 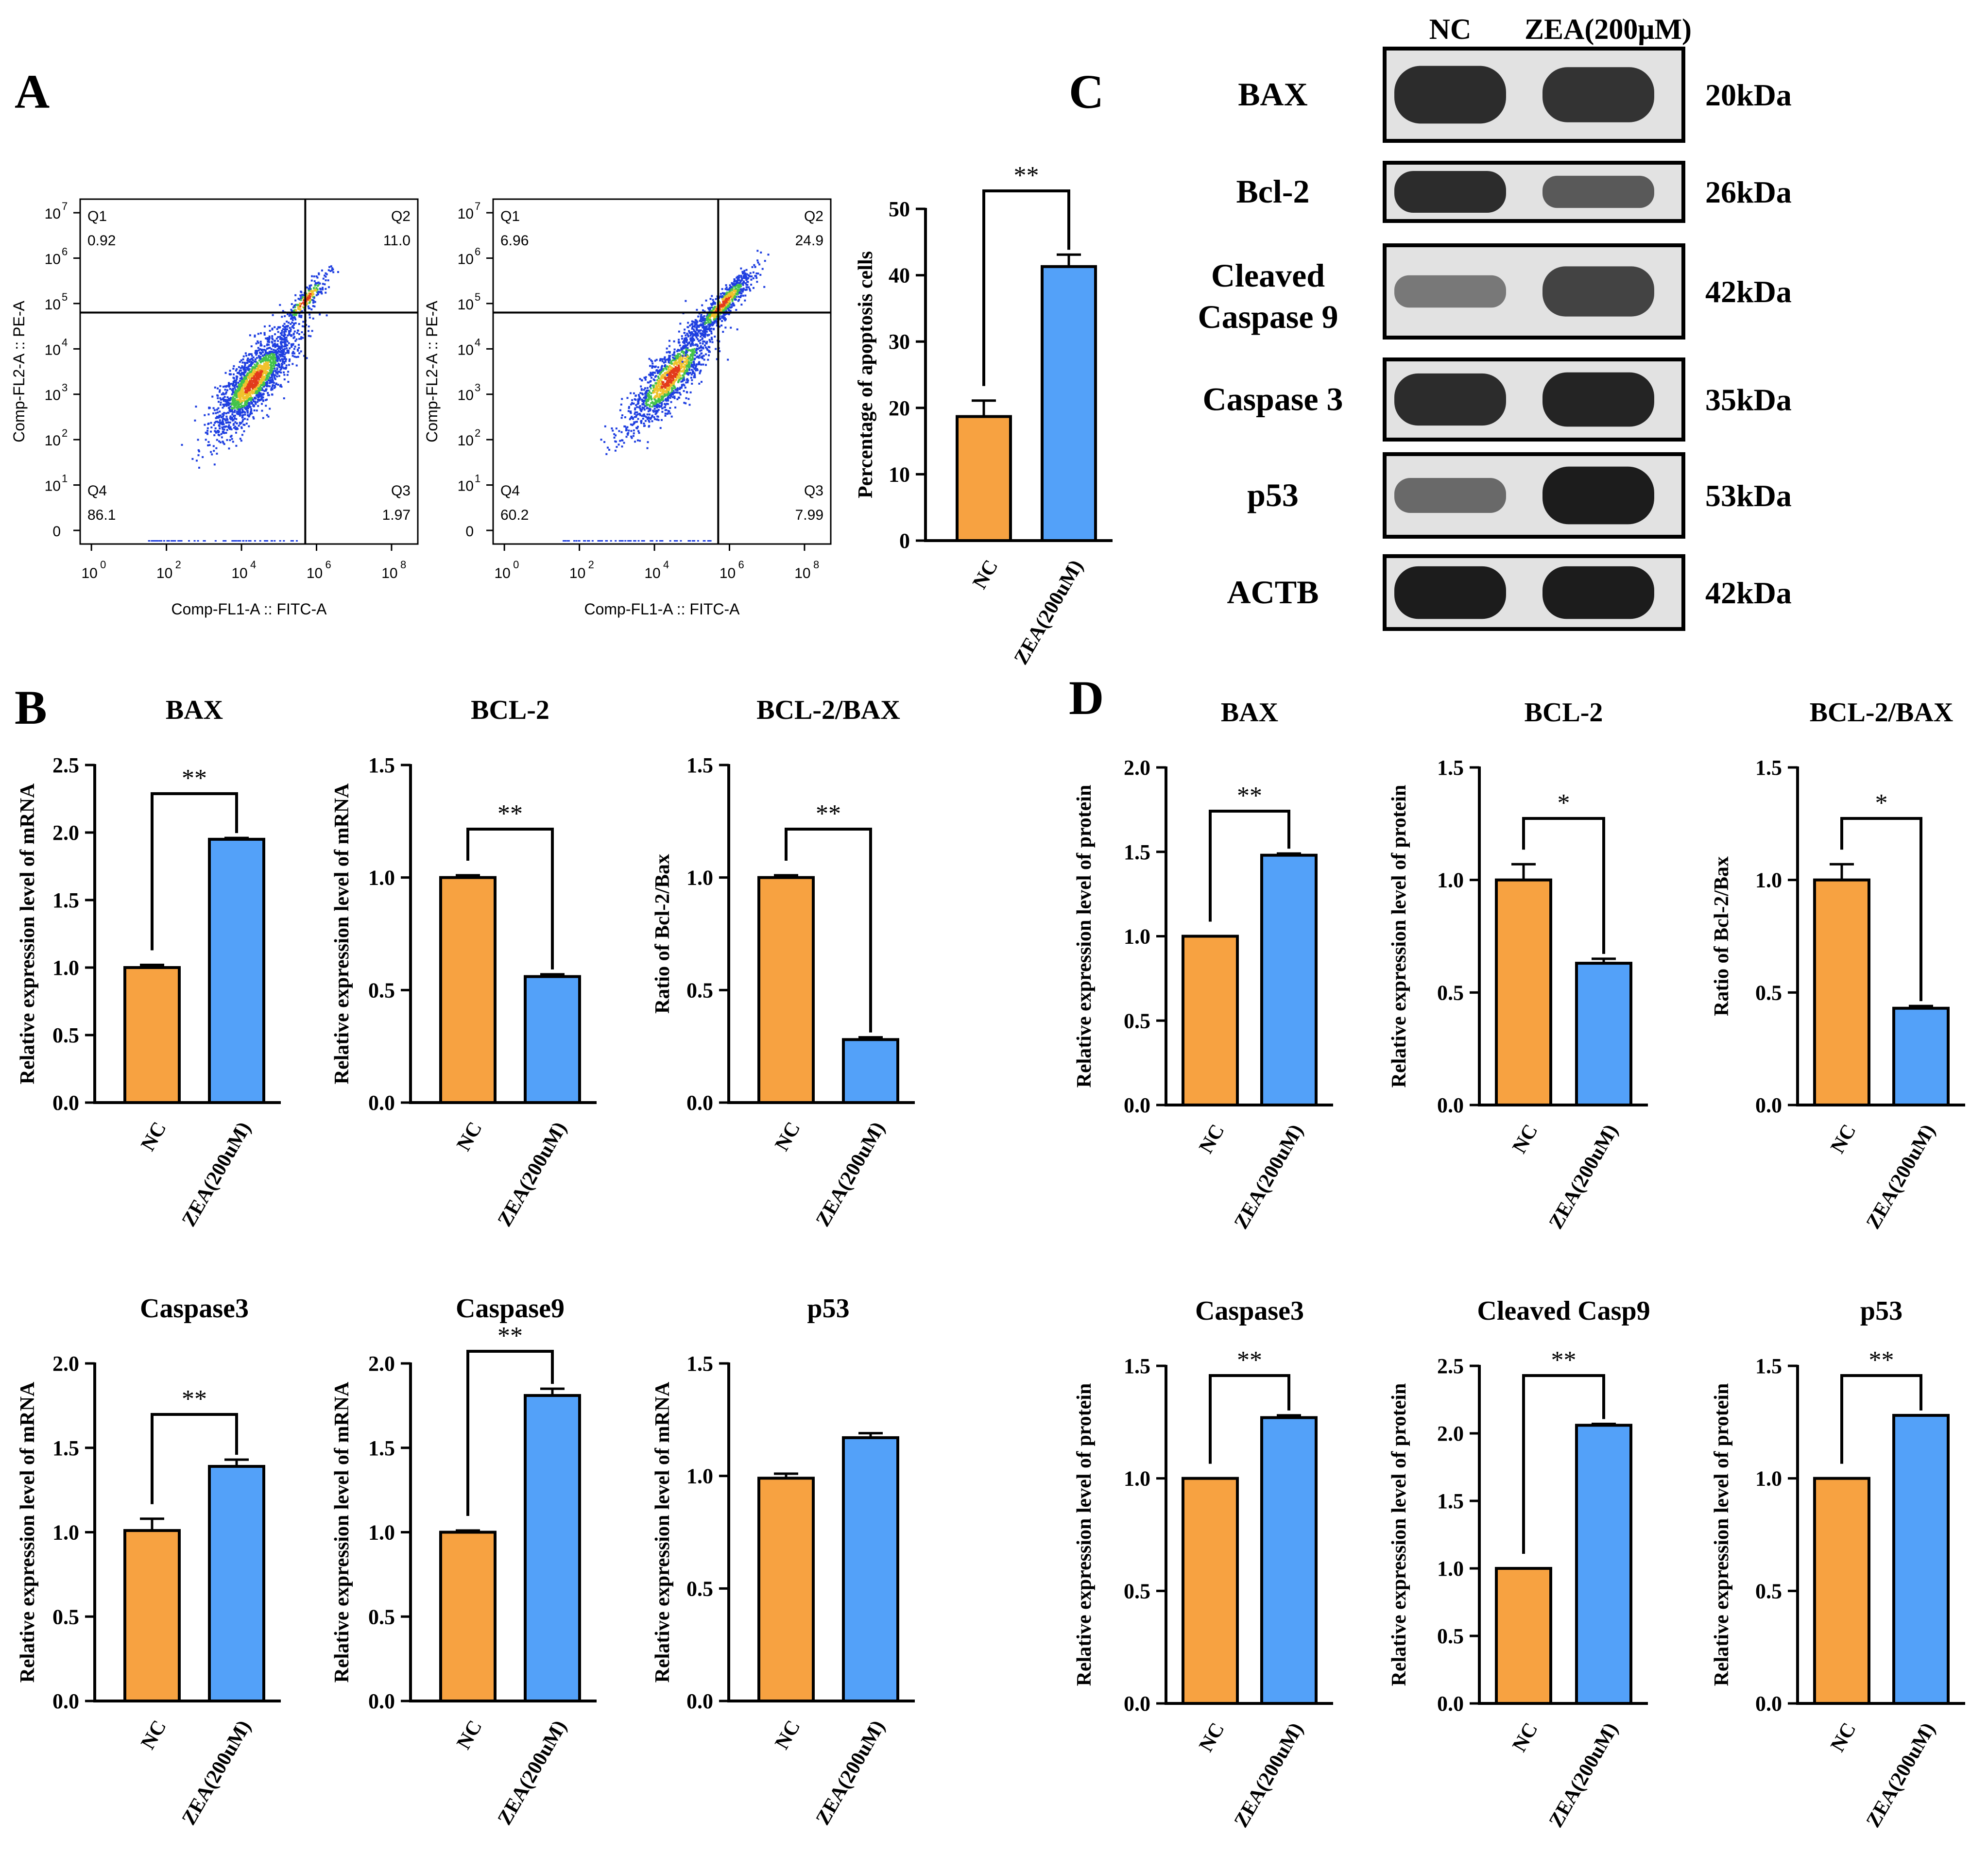 What do you see at coordinates (1768, 880) in the screenshot?
I see `y-tick-label: 1.0` at bounding box center [1768, 880].